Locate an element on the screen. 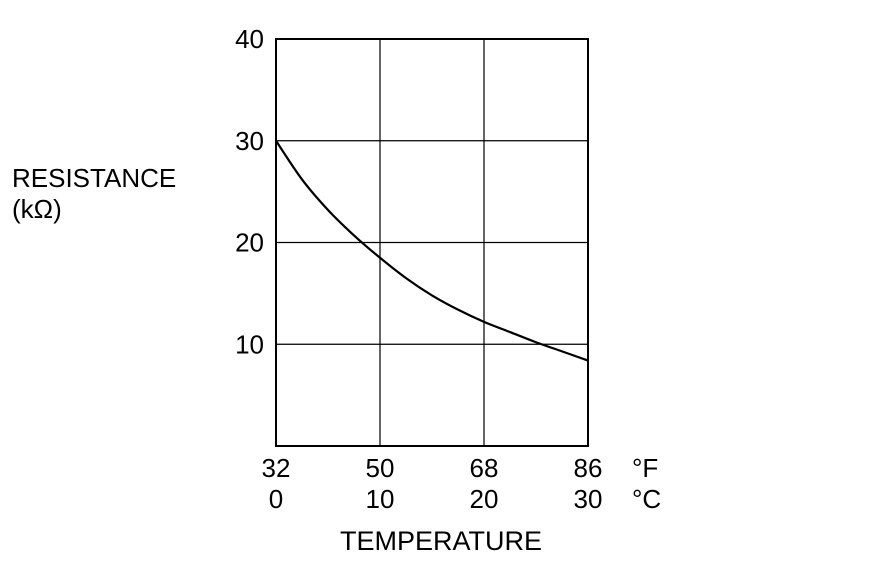 This screenshot has height=580, width=880. data-series is located at coordinates (432, 251).